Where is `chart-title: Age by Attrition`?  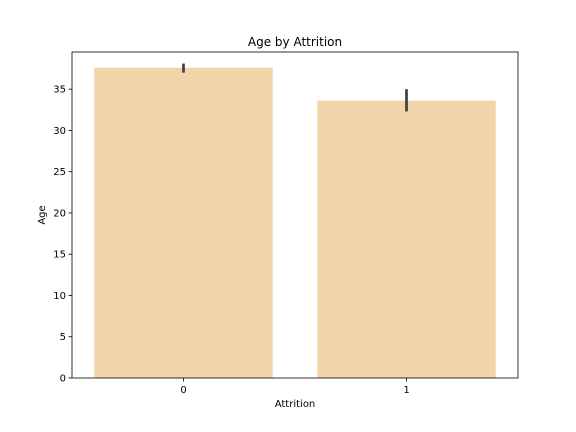 chart-title: Age by Attrition is located at coordinates (295, 42).